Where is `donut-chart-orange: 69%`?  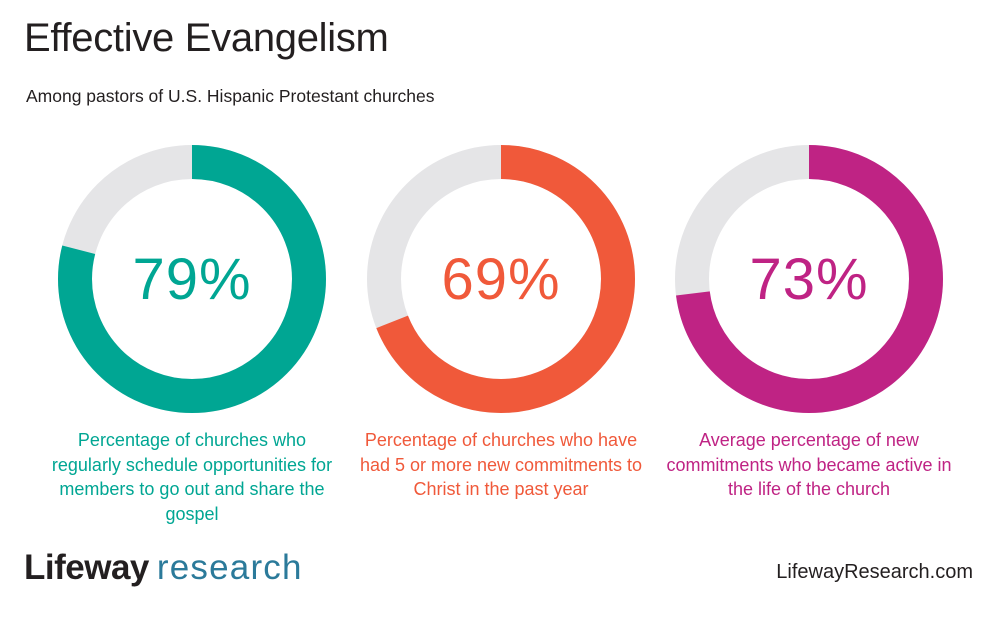
donut-chart-orange: 69% is located at coordinates (501, 279).